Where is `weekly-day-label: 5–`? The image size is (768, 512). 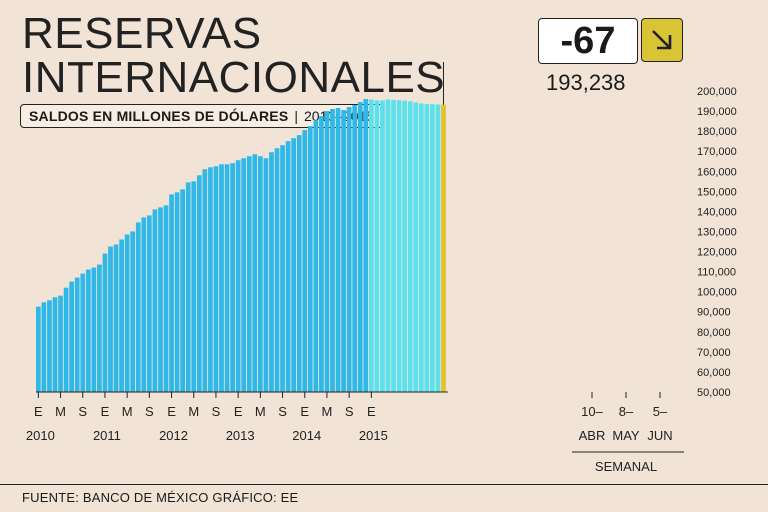
weekly-day-label: 5– is located at coordinates (660, 411).